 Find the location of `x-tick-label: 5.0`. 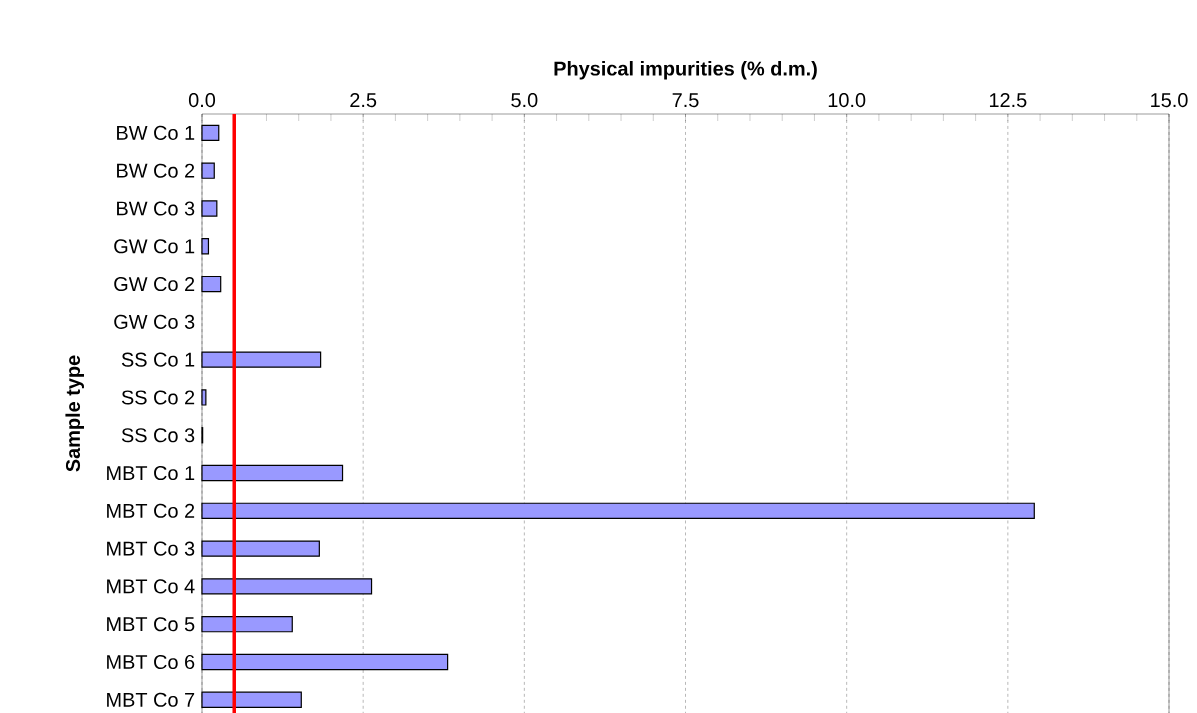

x-tick-label: 5.0 is located at coordinates (524, 100).